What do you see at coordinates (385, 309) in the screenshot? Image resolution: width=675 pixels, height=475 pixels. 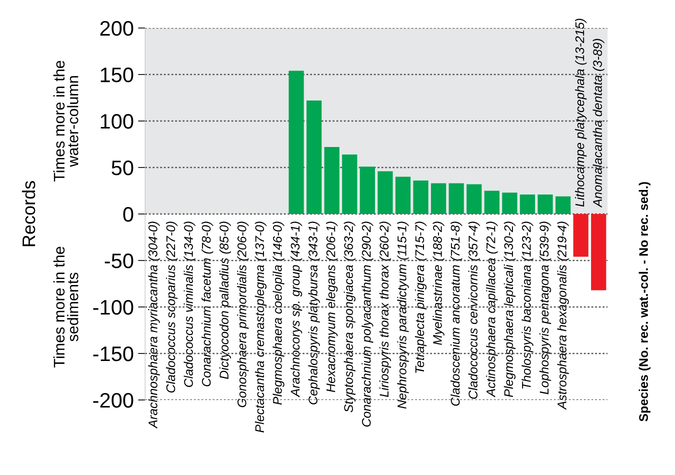 I see `x-tick-label: Liriospyris thorax thorax (260-2)` at bounding box center [385, 309].